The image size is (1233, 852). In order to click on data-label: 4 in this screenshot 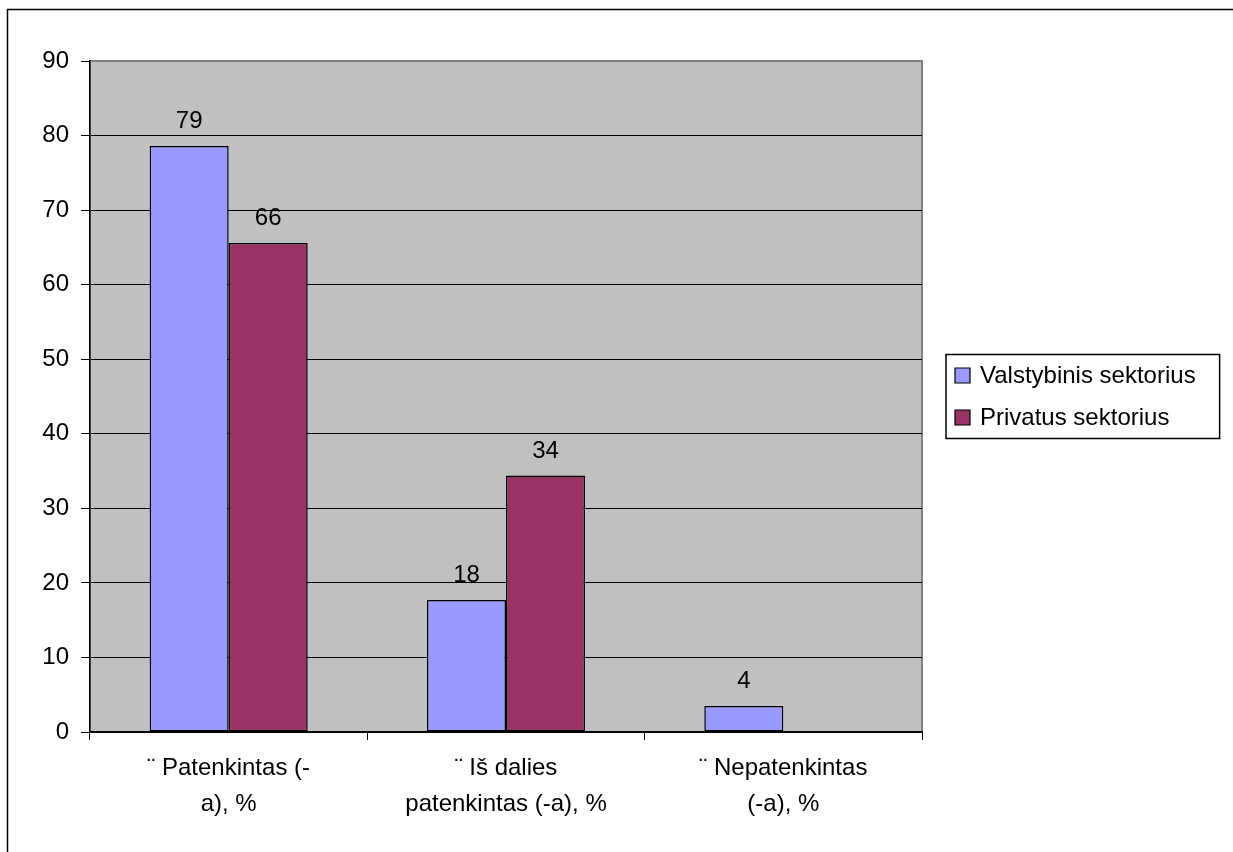, I will do `click(744, 679)`.